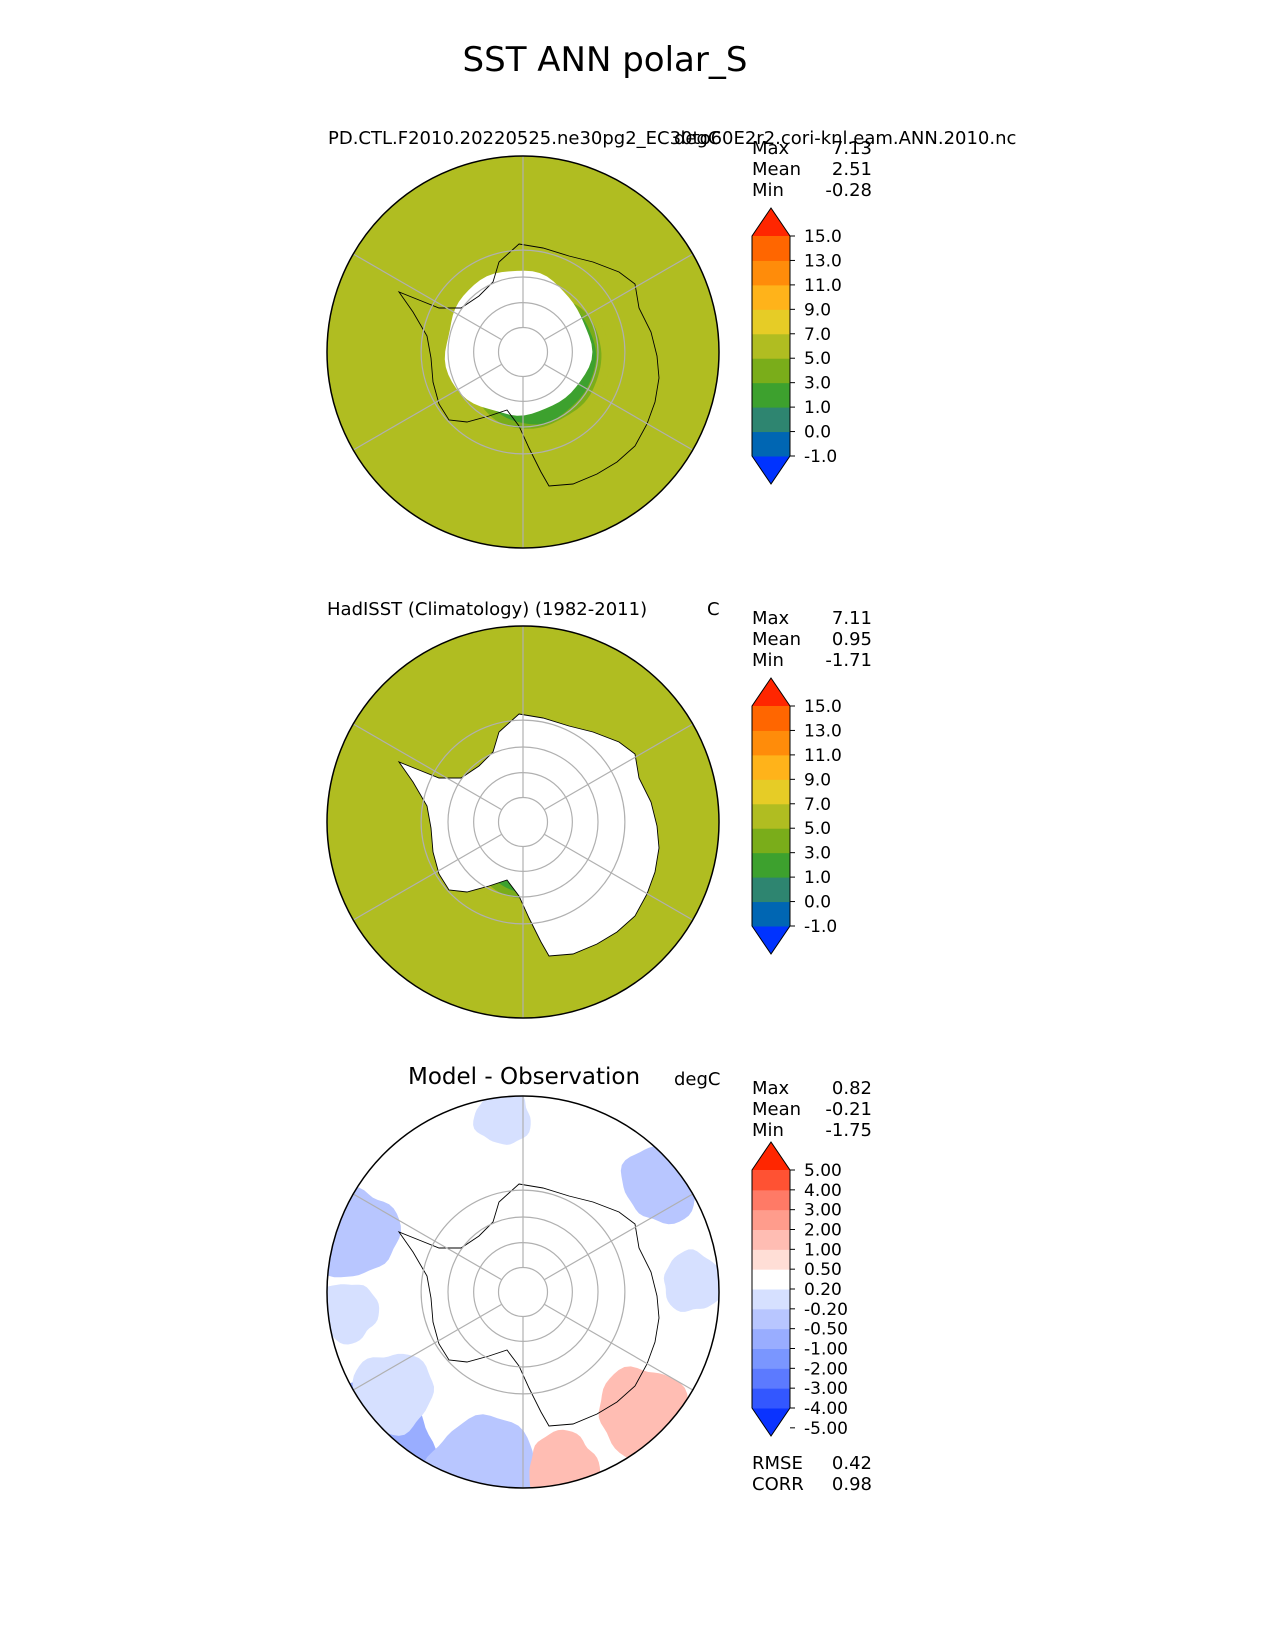 The image size is (1275, 1650). What do you see at coordinates (826, 1429) in the screenshot?
I see `colorbar-tick-label: -5.00` at bounding box center [826, 1429].